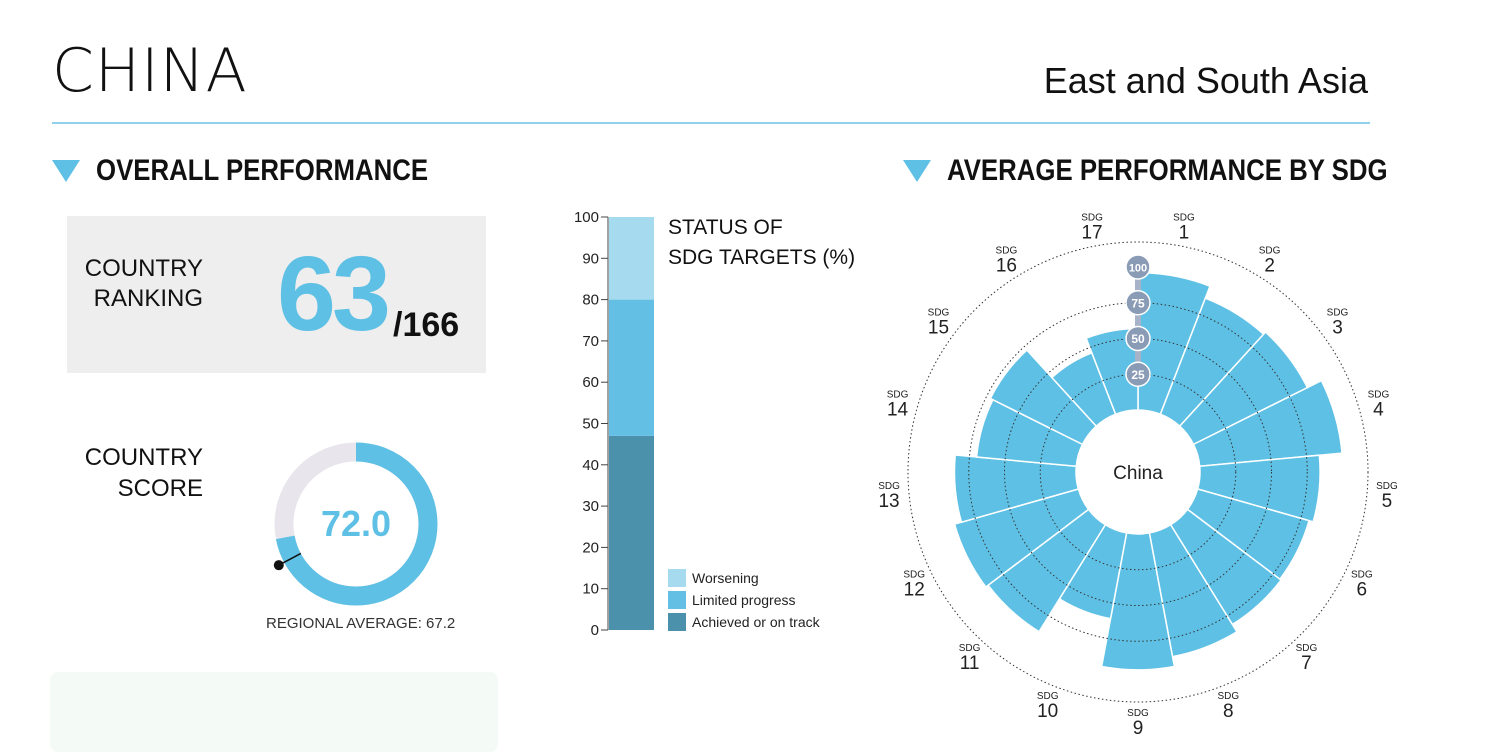 Image resolution: width=1494 pixels, height=754 pixels. I want to click on score-label-line1: COUNTRY, so click(143, 457).